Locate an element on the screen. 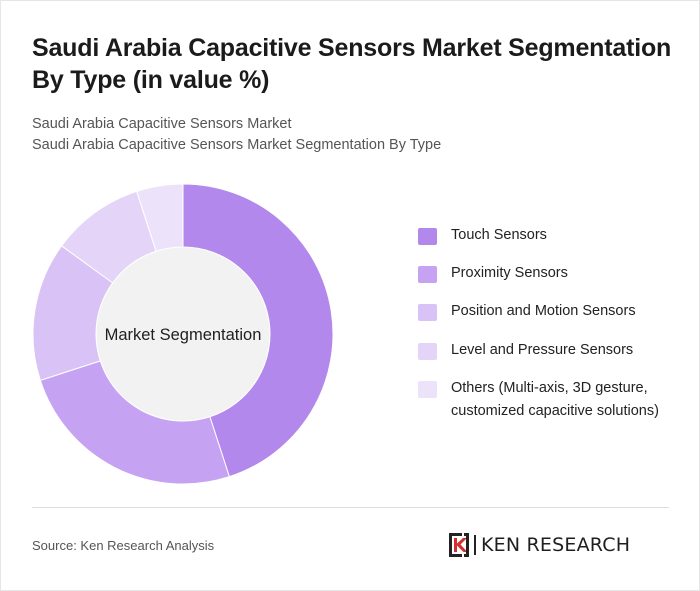  logo-wordmark: KEN RESEARCH is located at coordinates (556, 545).